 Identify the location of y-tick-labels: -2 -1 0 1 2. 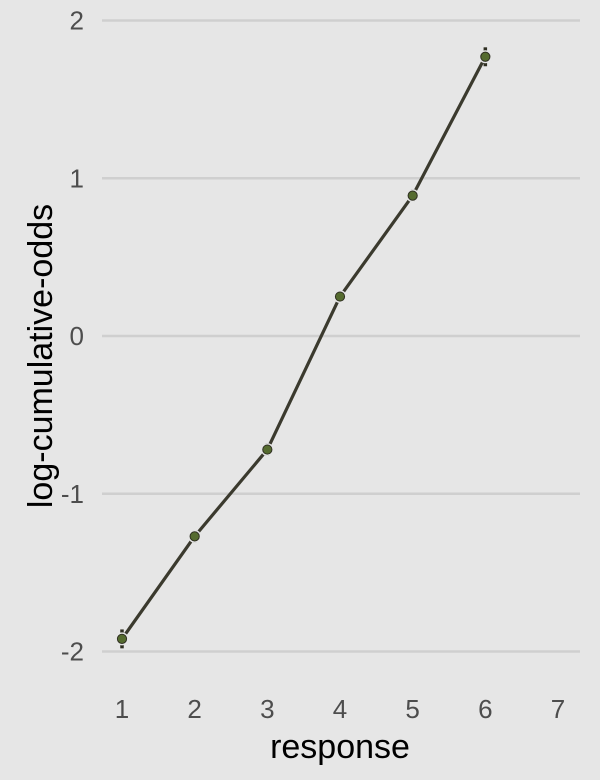
(72, 336).